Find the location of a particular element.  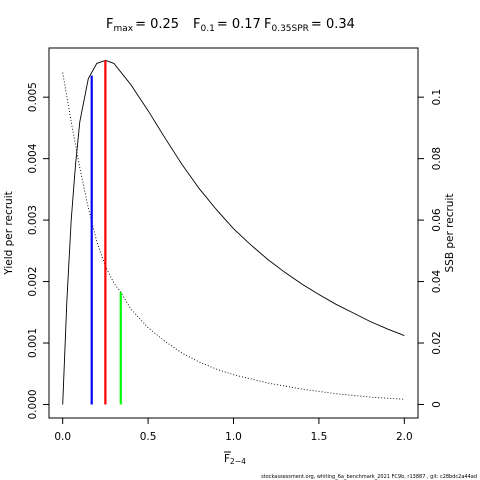

right-y-tick-label: 0.02 is located at coordinates (437, 342).